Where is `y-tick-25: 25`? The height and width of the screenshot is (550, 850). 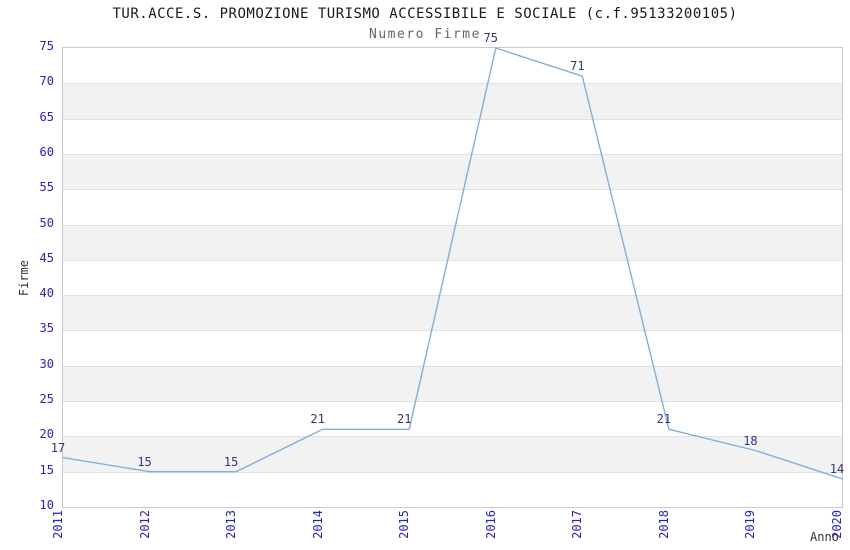 y-tick-25: 25 is located at coordinates (46, 399).